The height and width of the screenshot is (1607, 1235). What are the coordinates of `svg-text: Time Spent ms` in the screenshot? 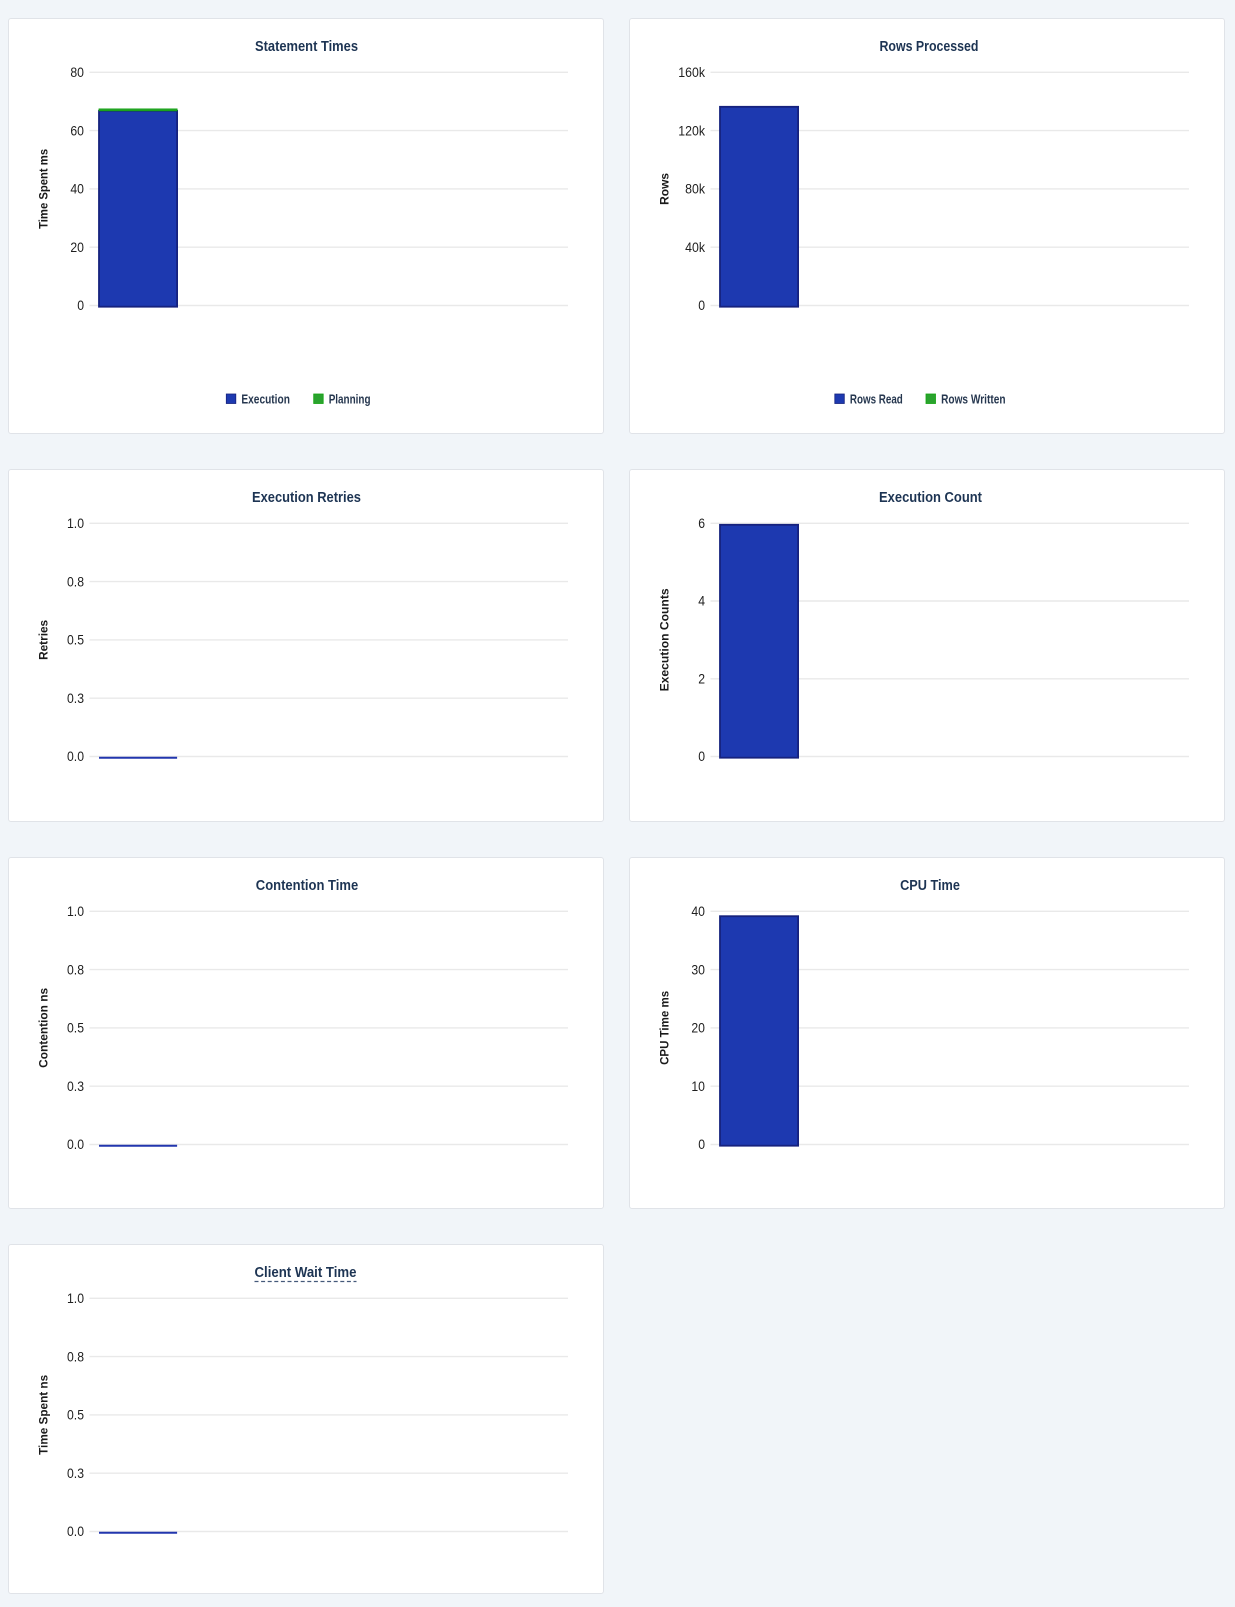 It's located at (44, 189).